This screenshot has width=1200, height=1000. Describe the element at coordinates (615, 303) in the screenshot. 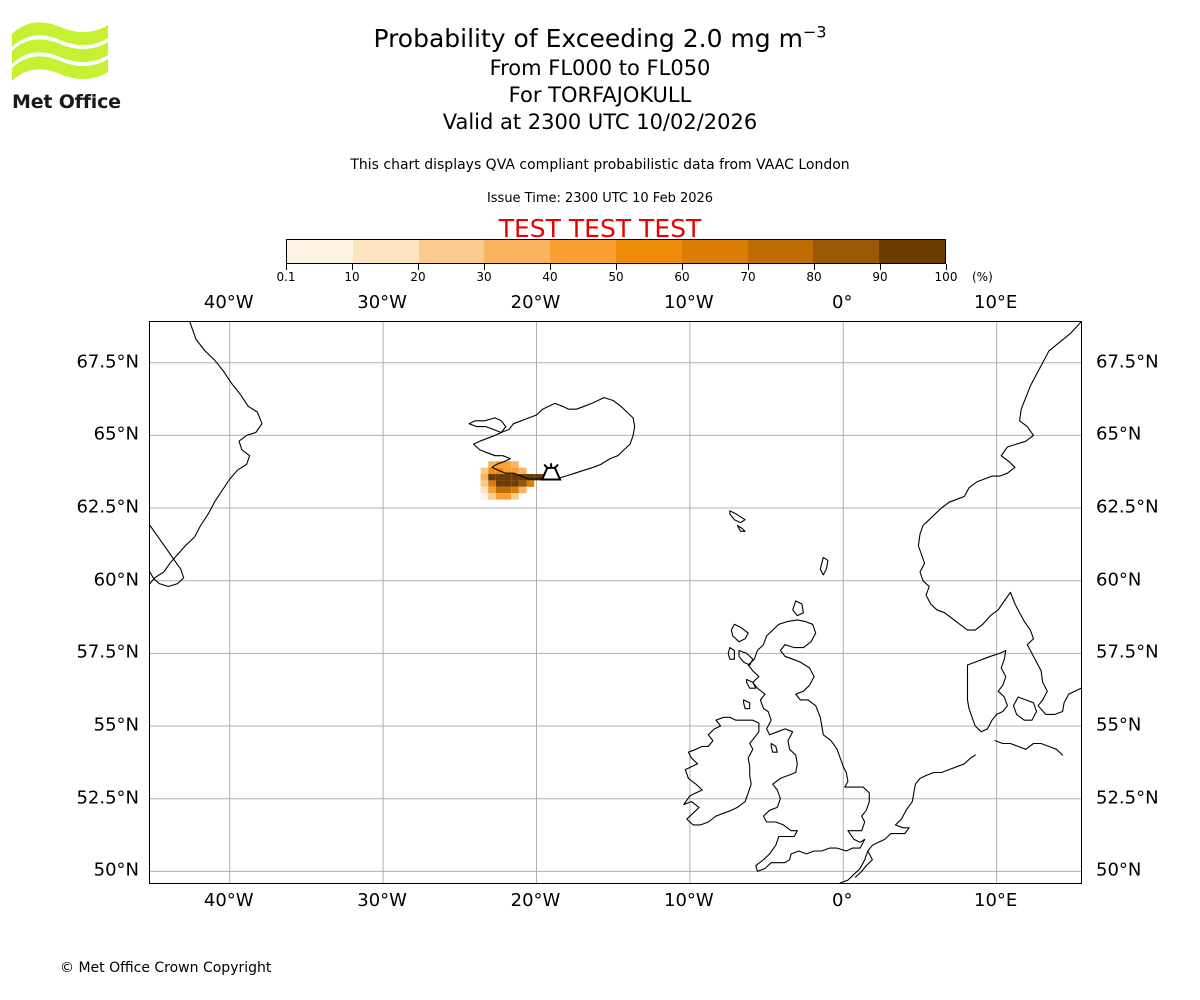

I see `longitude-axis-top: 40°W 30°W 20°W 10°W 0° 10°E` at that location.